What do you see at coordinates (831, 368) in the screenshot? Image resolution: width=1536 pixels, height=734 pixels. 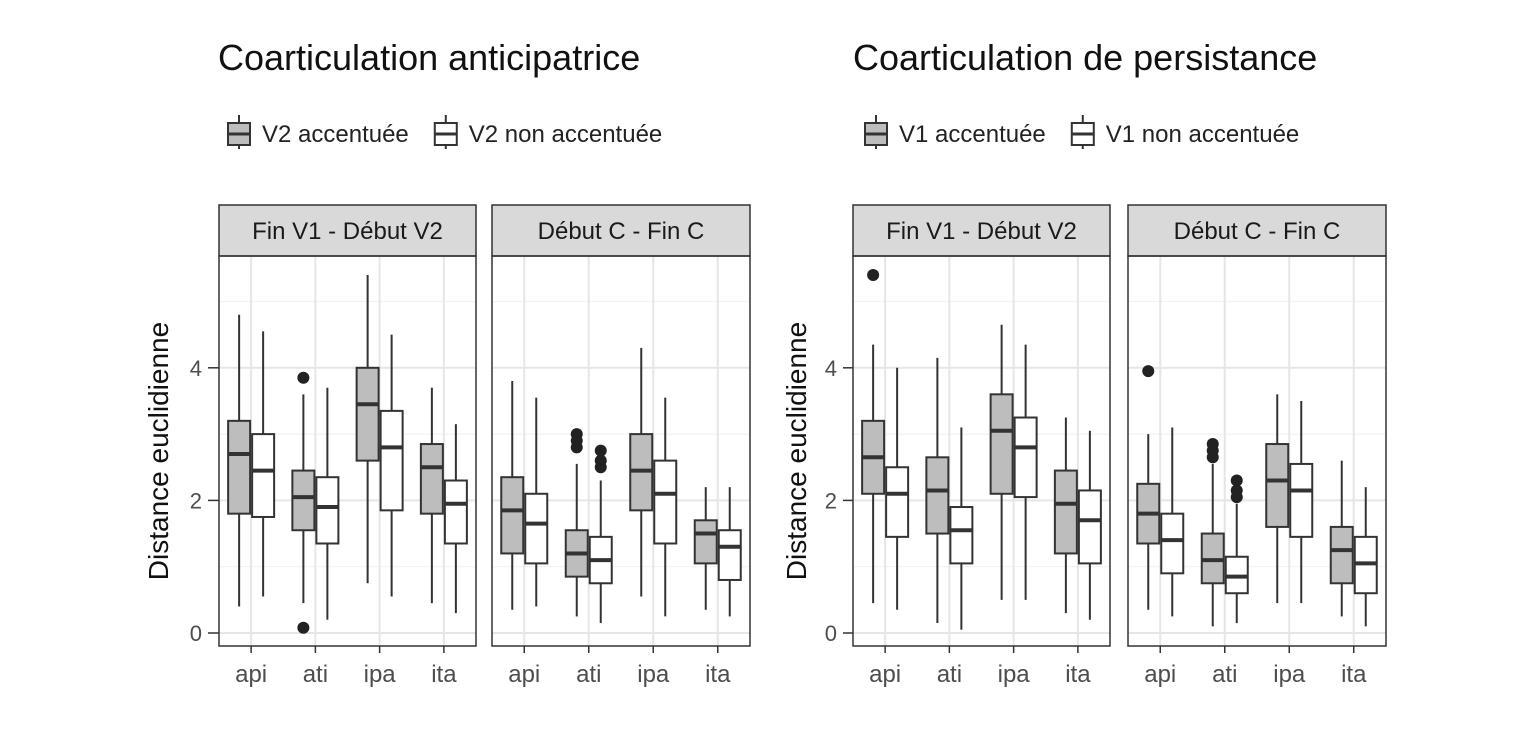 I see `y-tick-label: 4` at bounding box center [831, 368].